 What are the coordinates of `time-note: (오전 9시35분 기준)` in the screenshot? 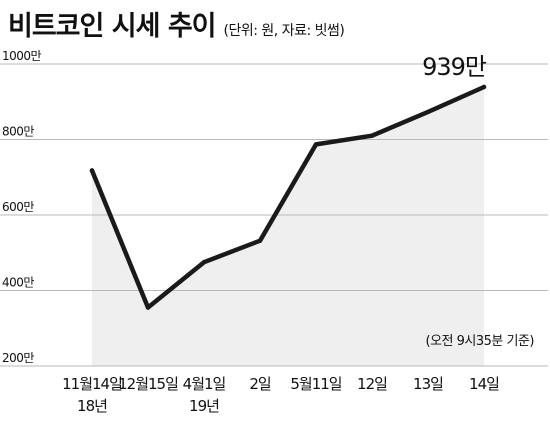 It's located at (480, 341).